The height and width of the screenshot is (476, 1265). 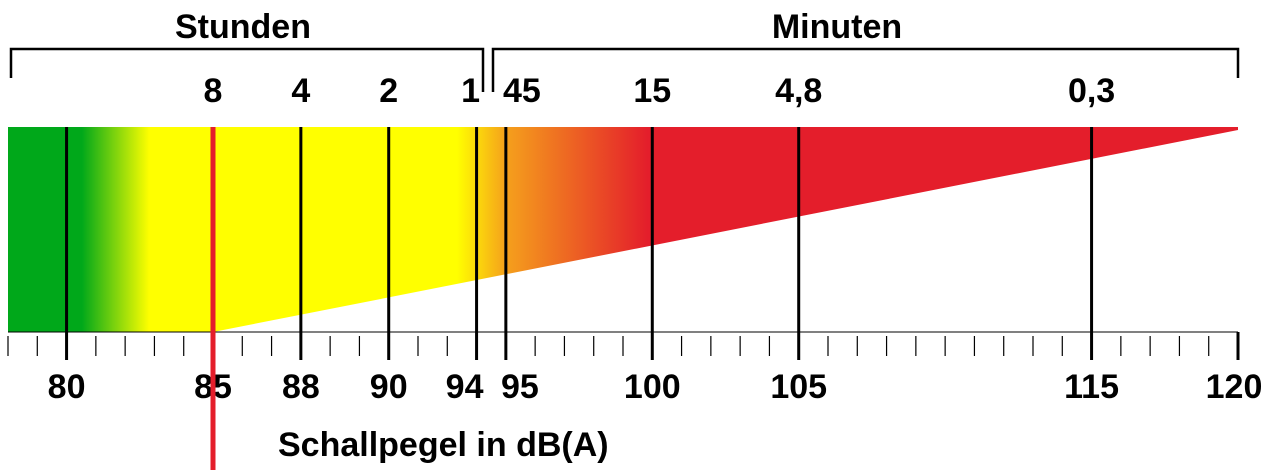 I want to click on duration-label: 4, so click(x=300, y=91).